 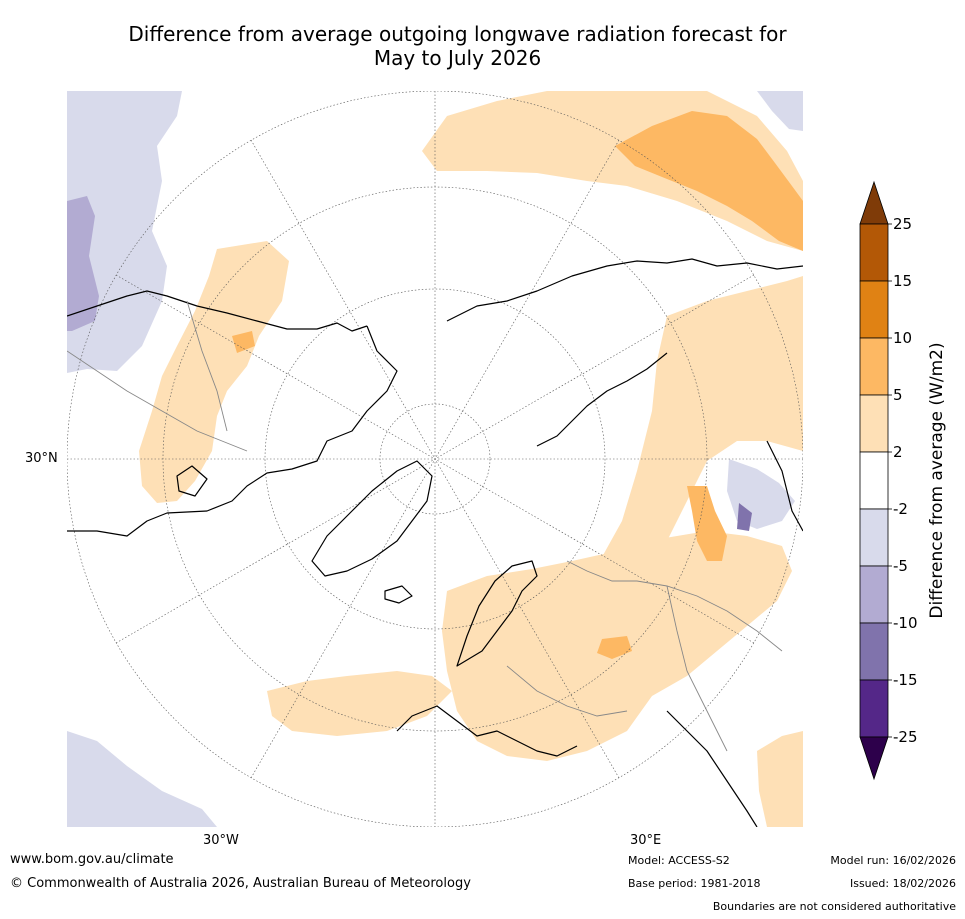 What do you see at coordinates (221, 840) in the screenshot?
I see `lon-label-30w: 30°W` at bounding box center [221, 840].